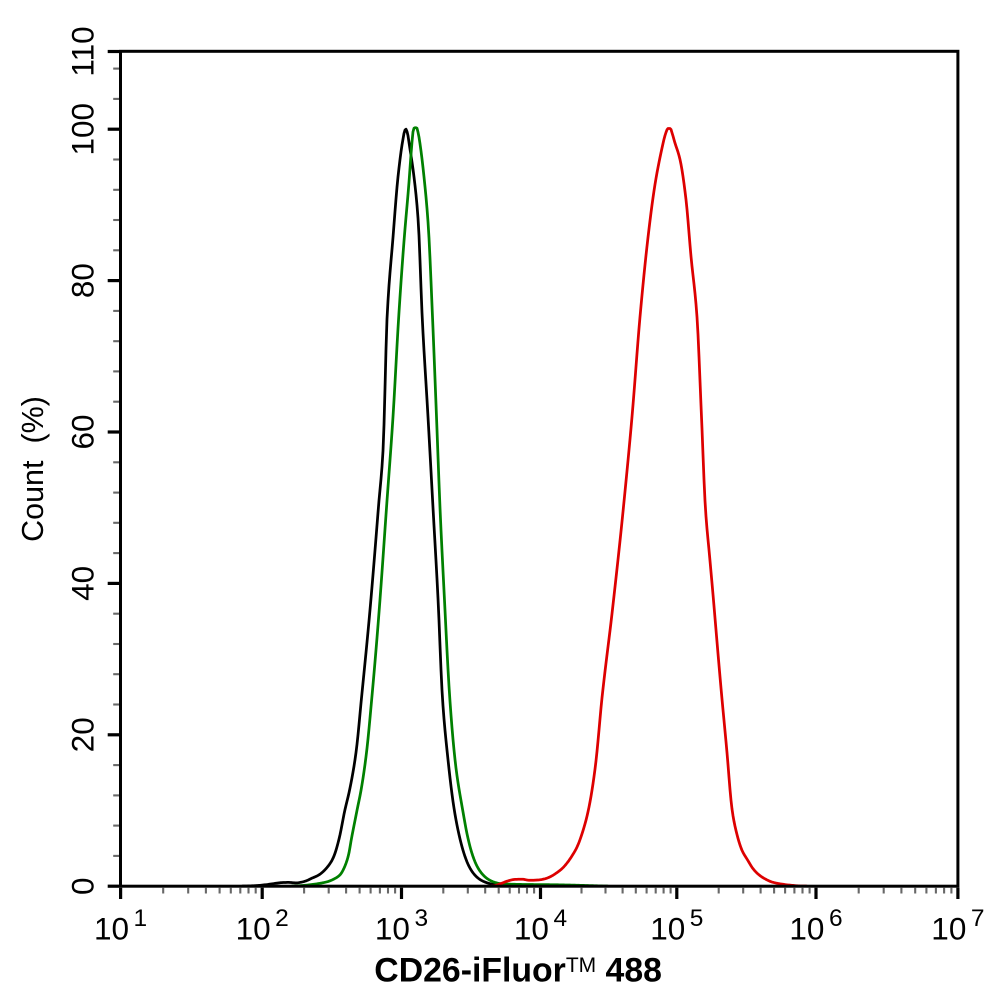  What do you see at coordinates (518, 971) in the screenshot?
I see `svg-text: CD26-iFluorTM 488` at bounding box center [518, 971].